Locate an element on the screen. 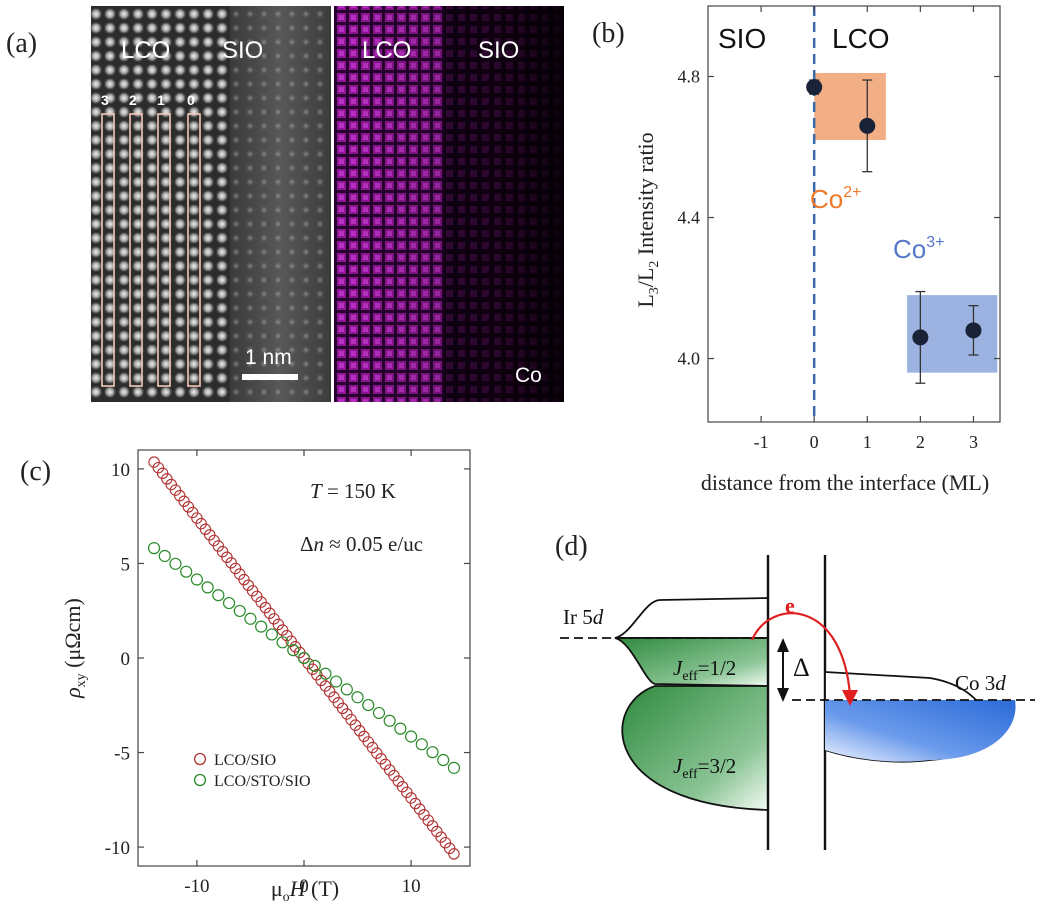 Image resolution: width=1046 pixels, height=907 pixels. c-ytick-label: 5 is located at coordinates (126, 564).